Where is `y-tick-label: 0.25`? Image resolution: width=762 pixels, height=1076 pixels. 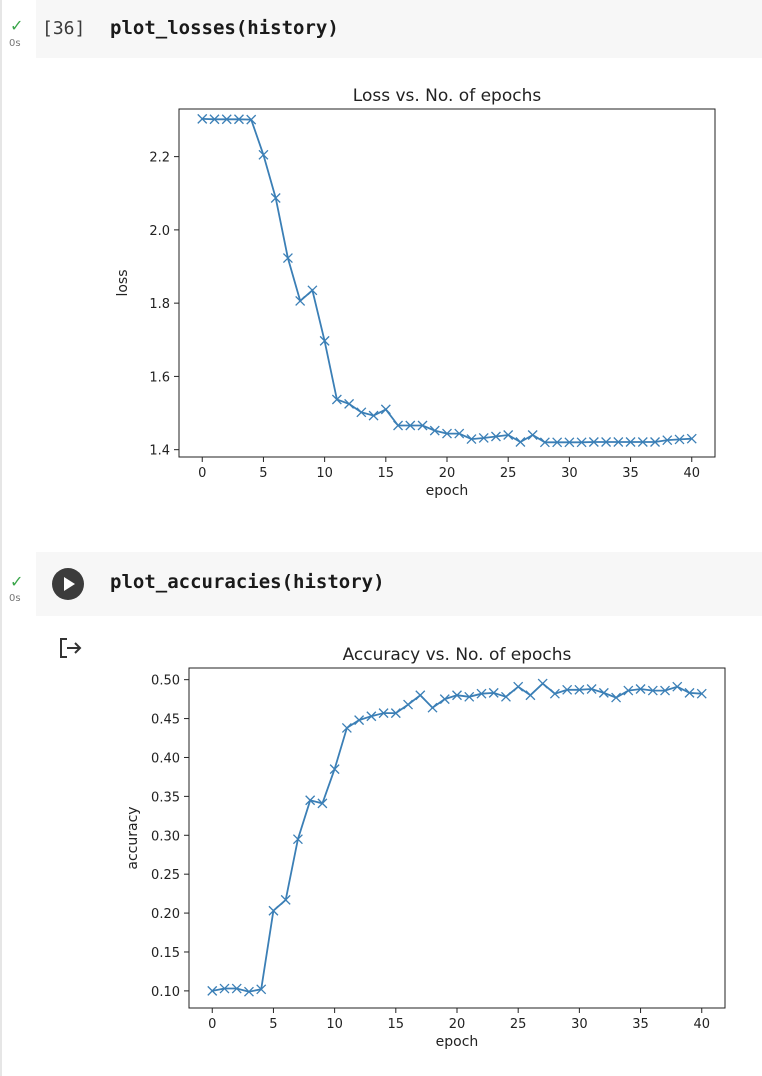 y-tick-label: 0.25 is located at coordinates (165, 875).